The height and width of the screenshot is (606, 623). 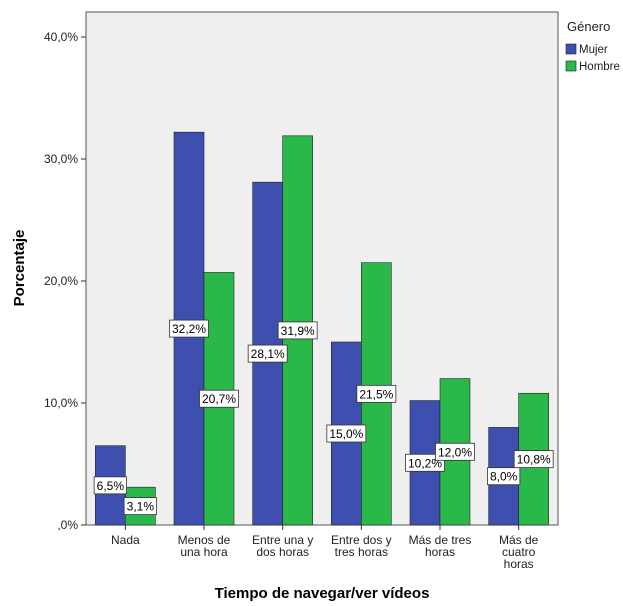 I want to click on data-label-hombre: 31,9%, so click(x=297, y=330).